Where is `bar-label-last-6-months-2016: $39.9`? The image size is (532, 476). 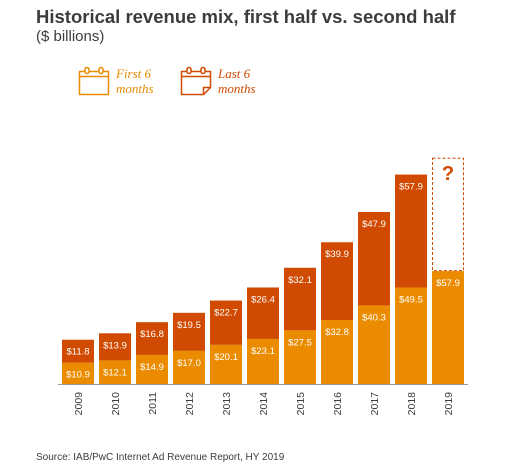
bar-label-last-6-months-2016: $39.9 is located at coordinates (337, 254).